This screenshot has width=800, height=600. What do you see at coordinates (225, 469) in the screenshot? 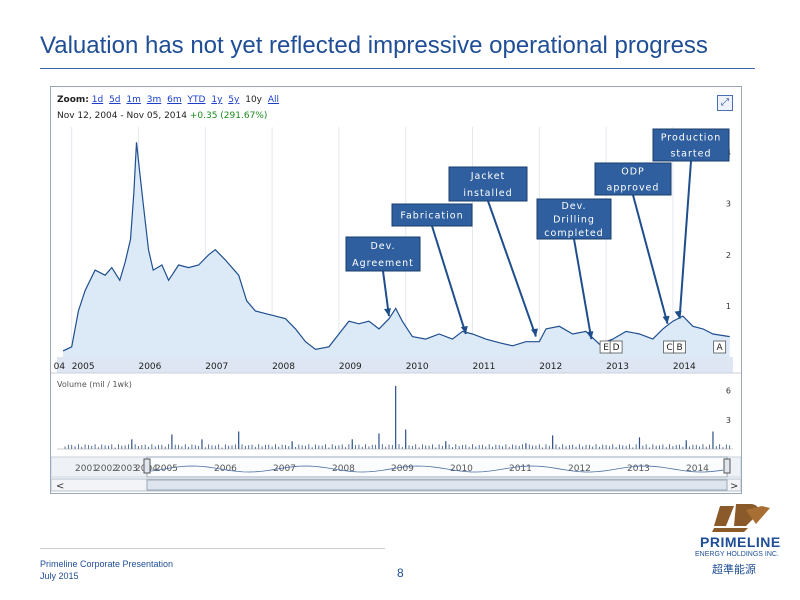
I see `navigator-label: 2006` at bounding box center [225, 469].